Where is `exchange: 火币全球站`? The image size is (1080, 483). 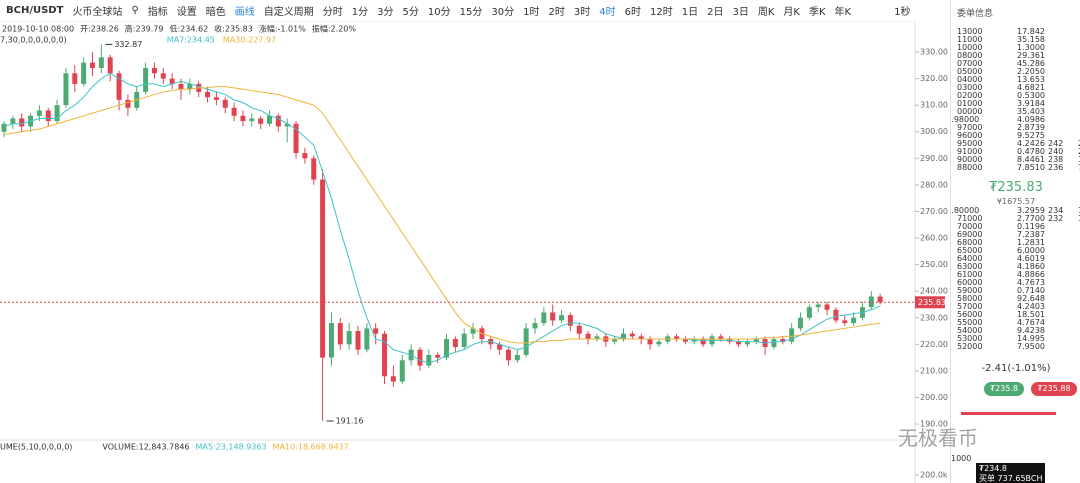
exchange: 火币全球站 is located at coordinates (97, 12).